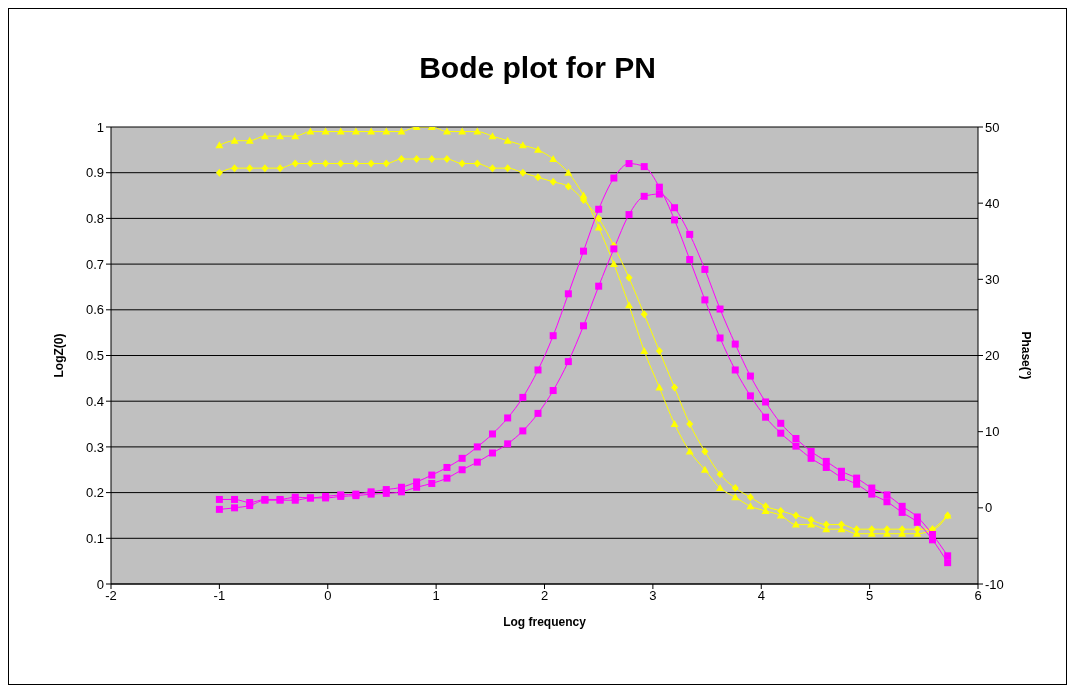 This screenshot has width=1075, height=693. I want to click on x-tick-label: -1, so click(219, 596).